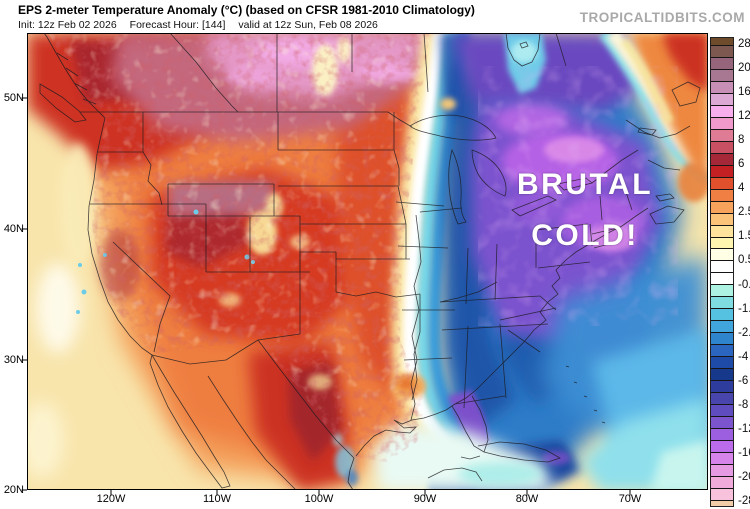 Image resolution: width=750 pixels, height=509 pixels. What do you see at coordinates (13, 98) in the screenshot?
I see `lat-tick-label: 50N` at bounding box center [13, 98].